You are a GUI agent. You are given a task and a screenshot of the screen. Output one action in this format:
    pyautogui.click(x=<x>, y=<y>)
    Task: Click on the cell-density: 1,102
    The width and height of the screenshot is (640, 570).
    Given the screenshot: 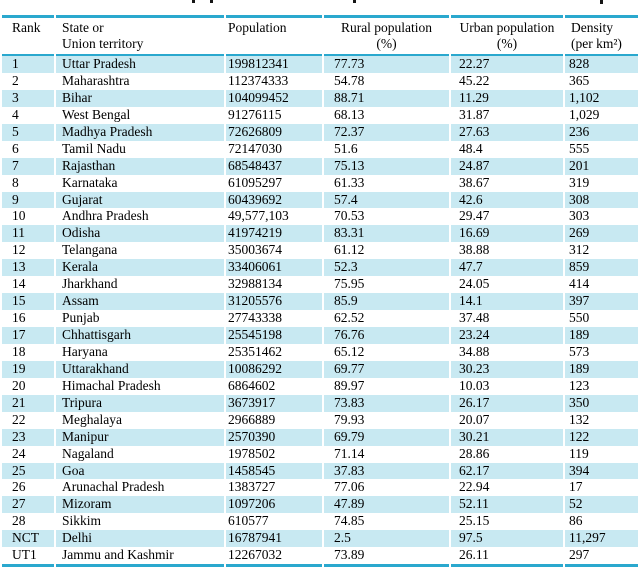 What is the action you would take?
    pyautogui.click(x=601, y=98)
    